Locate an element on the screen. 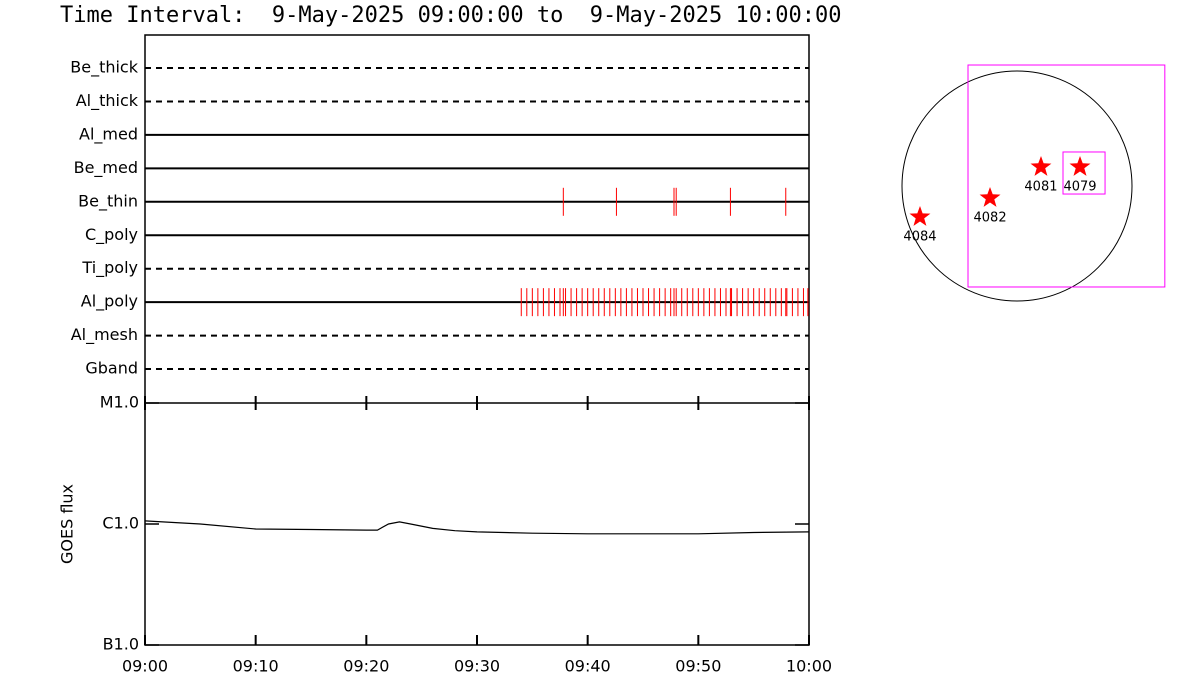 The height and width of the screenshot is (700, 1200). y-tick-label: C1.0 is located at coordinates (120, 523).